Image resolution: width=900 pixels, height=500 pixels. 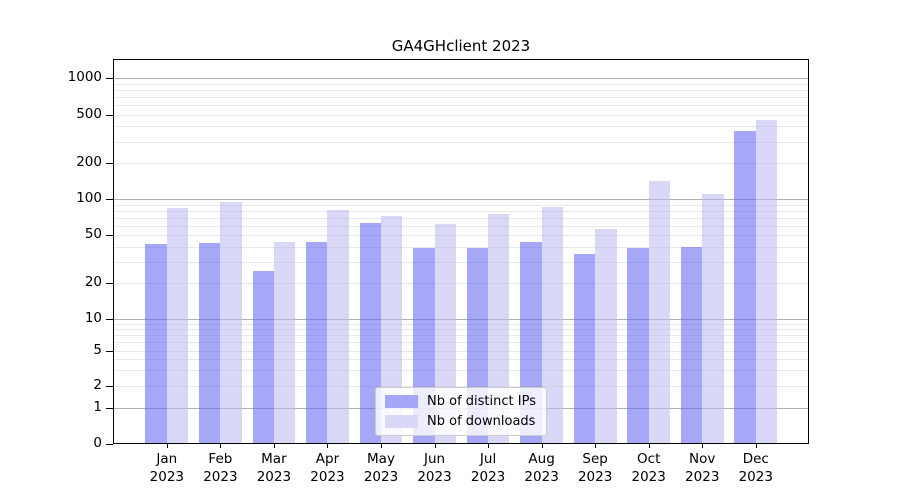 I want to click on legend: Nb of distinct IPs Nb of downloads, so click(x=461, y=411).